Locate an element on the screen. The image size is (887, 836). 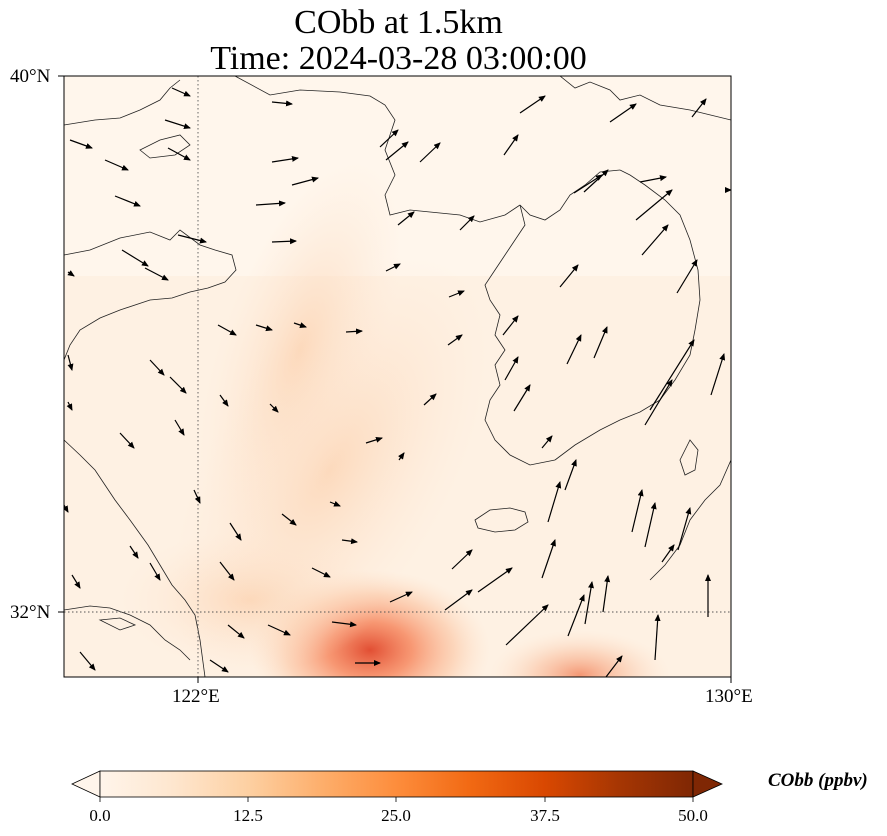
colorbar-tick-label-4: 50.0 is located at coordinates (693, 815).